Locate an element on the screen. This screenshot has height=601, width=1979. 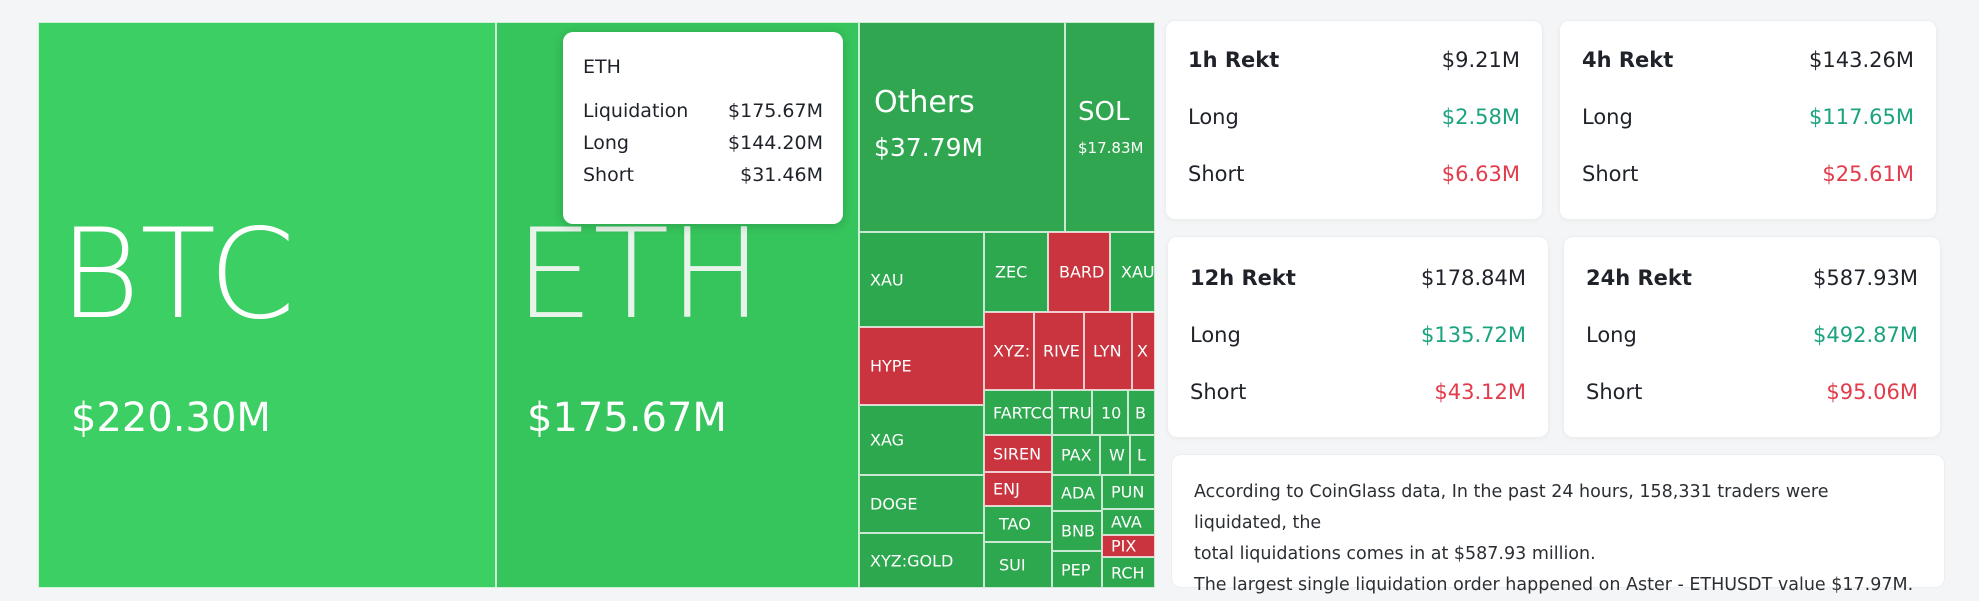
cell-symbol: PAX is located at coordinates (1076, 455).